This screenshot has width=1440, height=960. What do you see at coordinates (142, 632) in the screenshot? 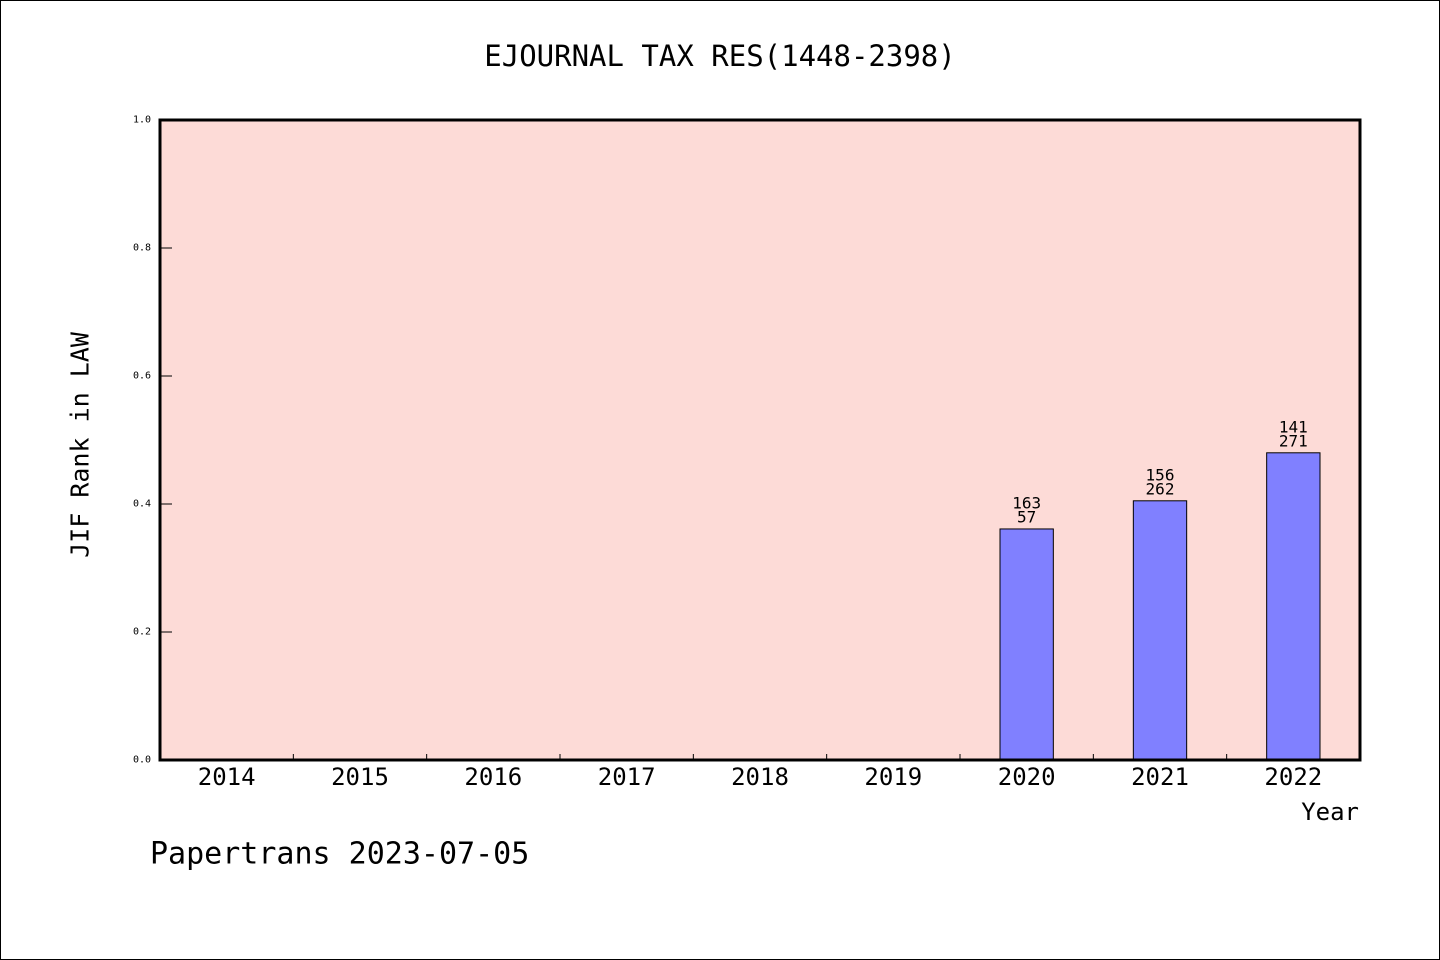
I see `y-tick-label: 0.2` at bounding box center [142, 632].